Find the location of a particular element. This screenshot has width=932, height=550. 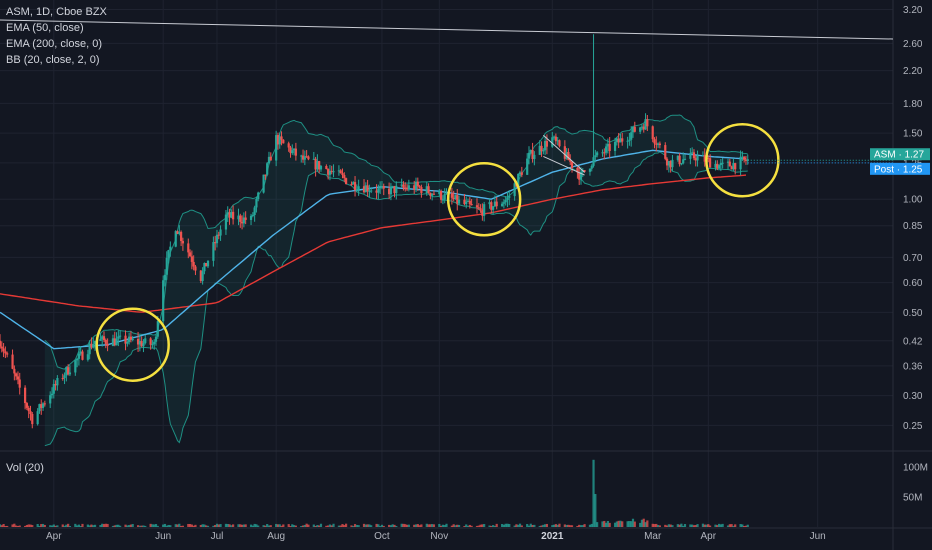

legend-volume: Vol (20) is located at coordinates (25, 468).